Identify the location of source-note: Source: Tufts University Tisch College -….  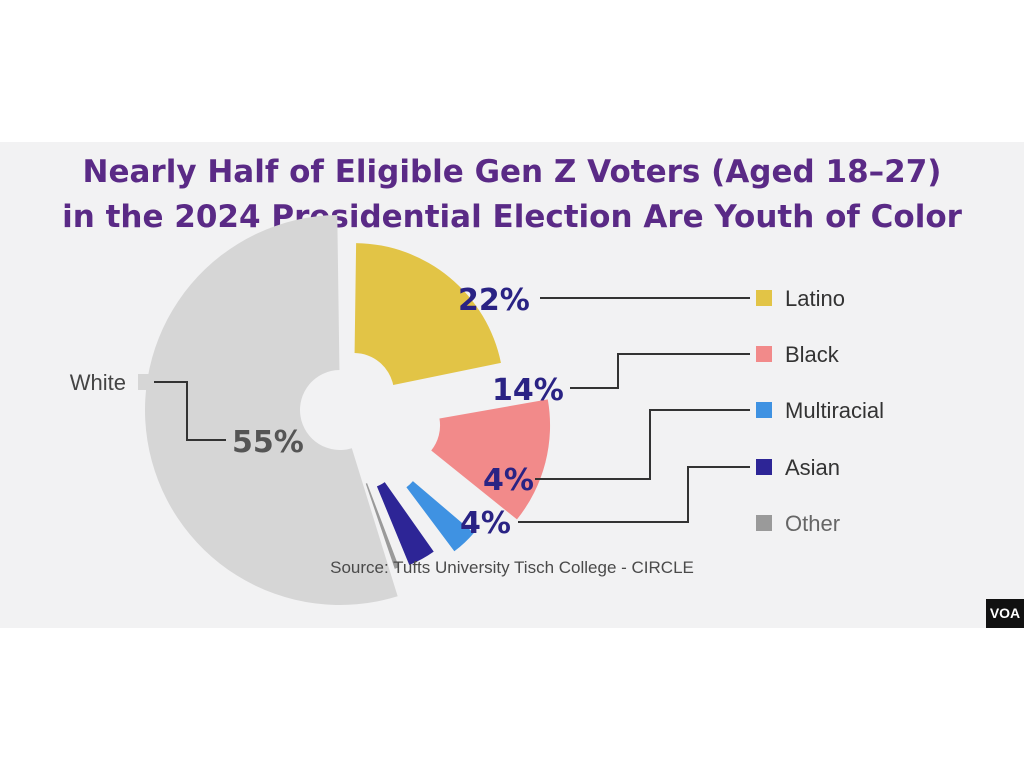
(512, 567).